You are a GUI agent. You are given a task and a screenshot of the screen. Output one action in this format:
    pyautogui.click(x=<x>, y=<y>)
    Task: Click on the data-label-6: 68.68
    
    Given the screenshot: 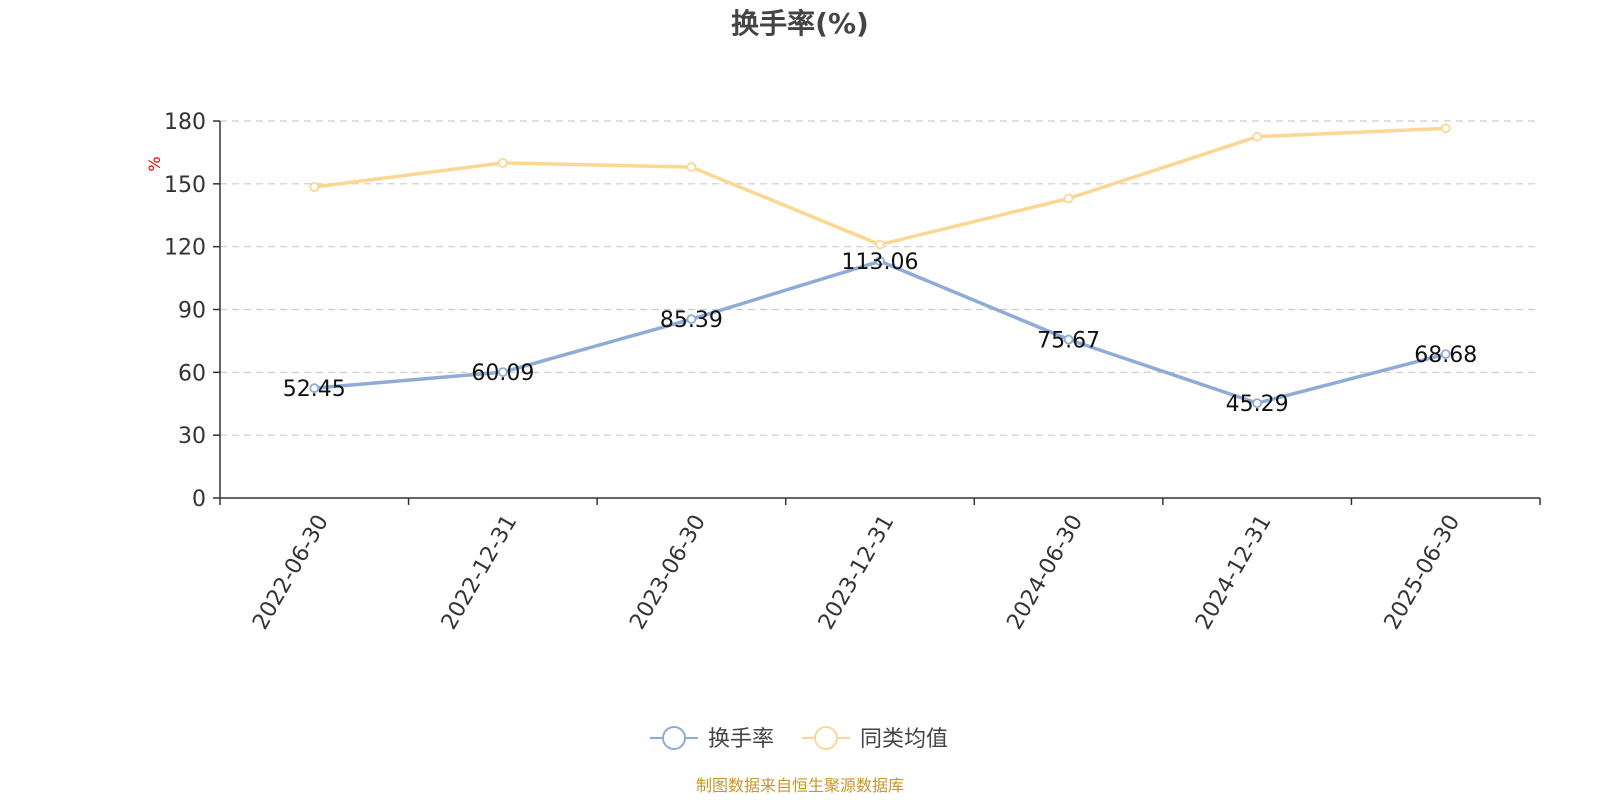 What is the action you would take?
    pyautogui.click(x=1445, y=355)
    